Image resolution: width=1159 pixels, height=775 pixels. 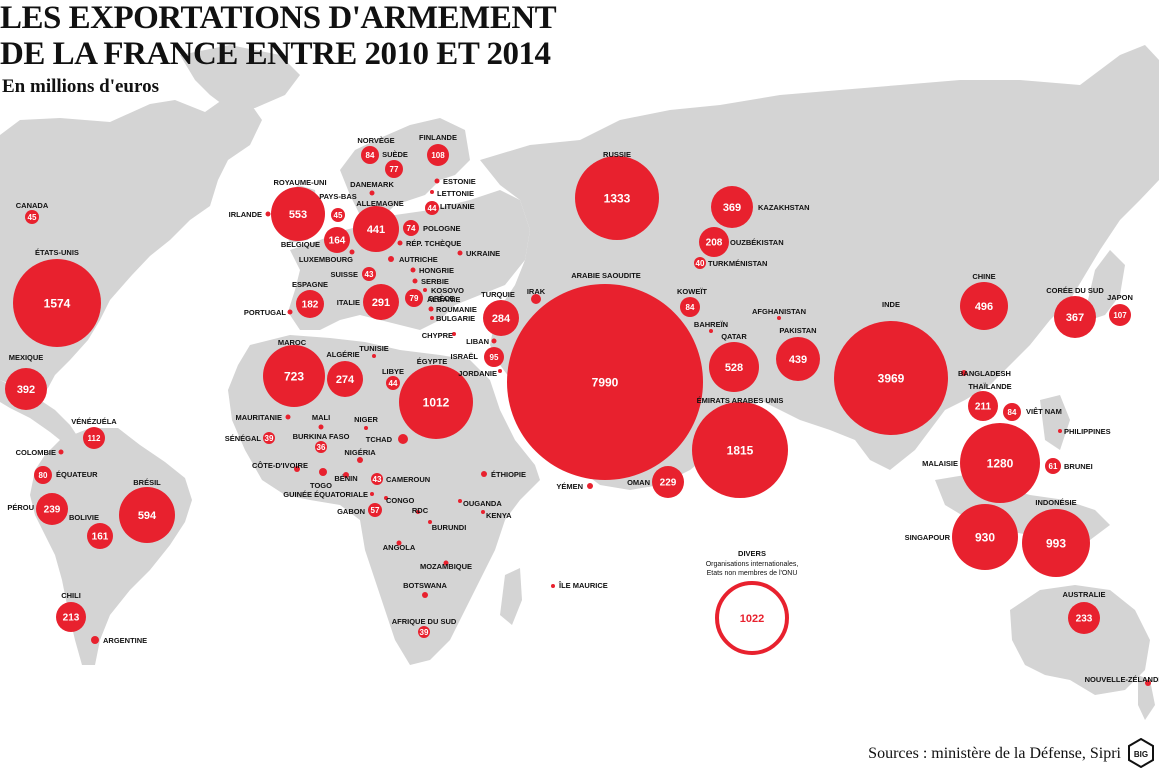 What do you see at coordinates (432, 208) in the screenshot?
I see `value-lituanie: 44` at bounding box center [432, 208].